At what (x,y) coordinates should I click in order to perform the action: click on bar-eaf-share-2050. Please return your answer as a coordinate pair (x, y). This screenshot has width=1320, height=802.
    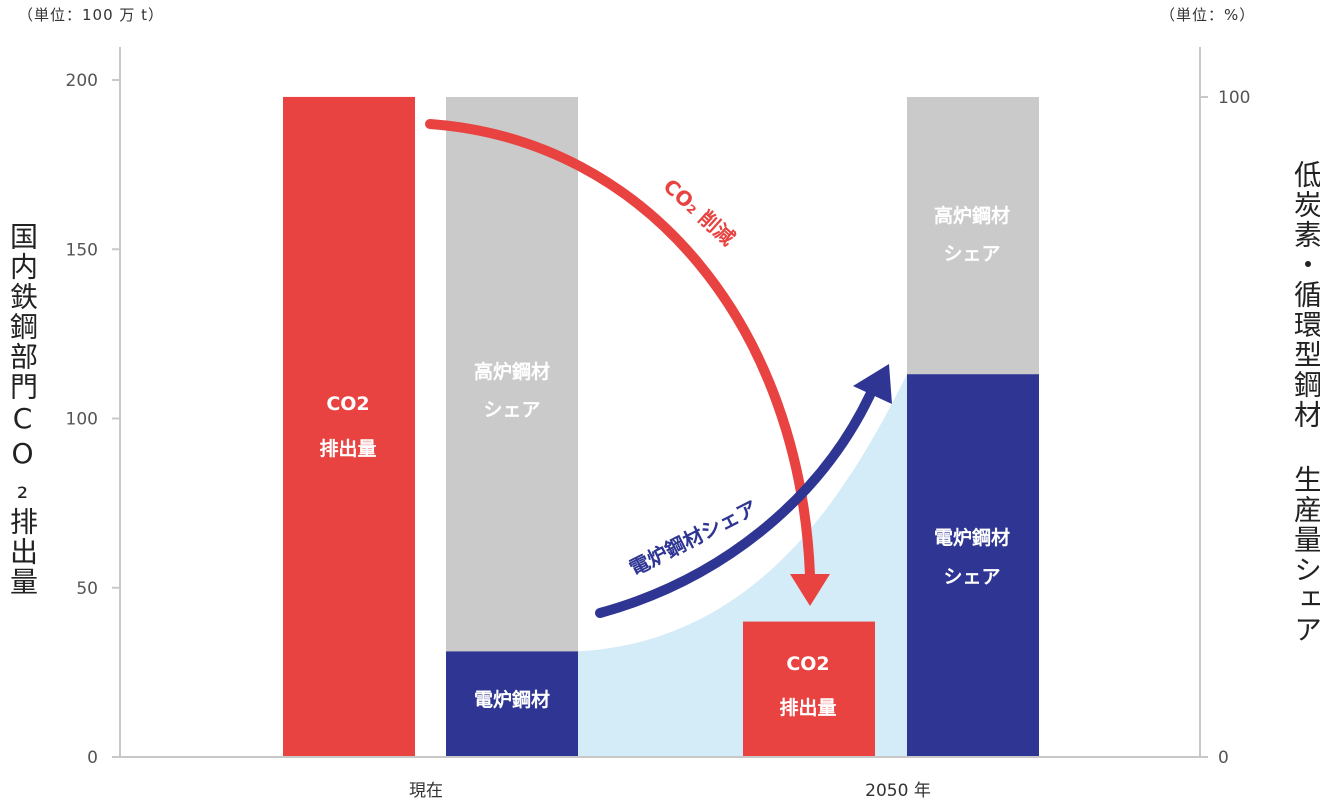
    Looking at the image, I should click on (973, 565).